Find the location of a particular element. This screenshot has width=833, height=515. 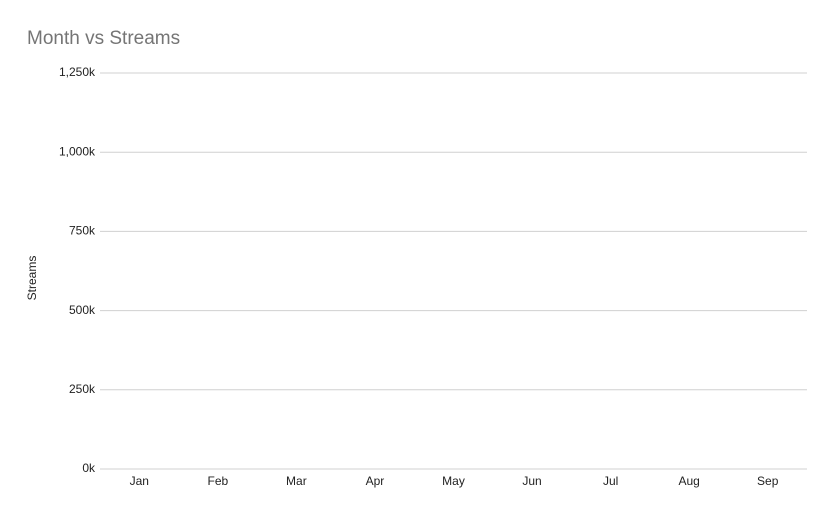

y-tick-label: 750k is located at coordinates (82, 231).